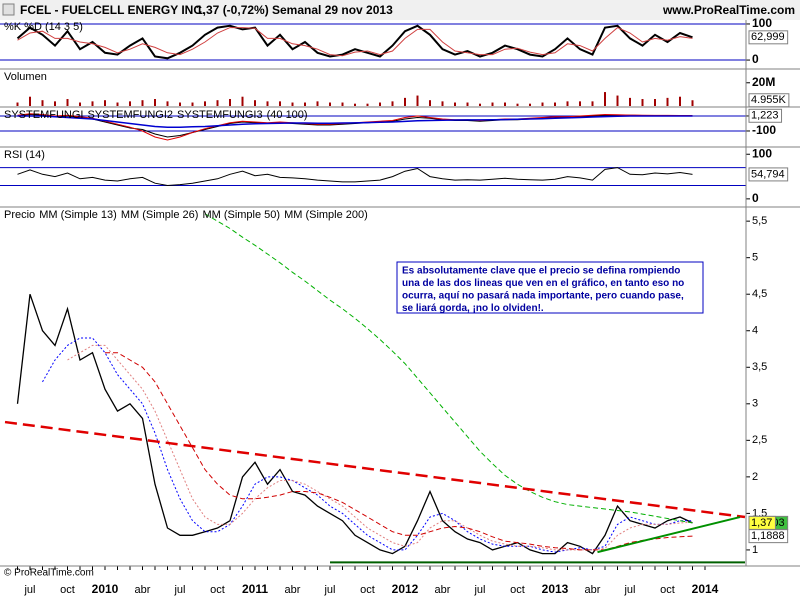  Describe the element at coordinates (705, 589) in the screenshot. I see `x-tick-label: 2014` at that location.